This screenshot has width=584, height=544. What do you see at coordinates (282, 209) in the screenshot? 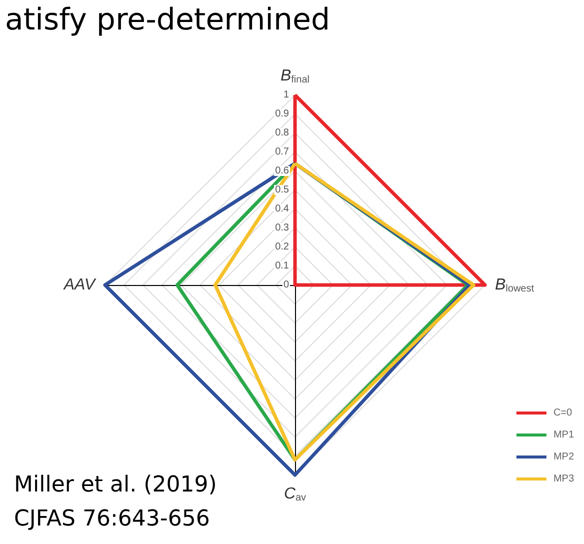
I see `y-tick-label: 0.4` at bounding box center [282, 209].